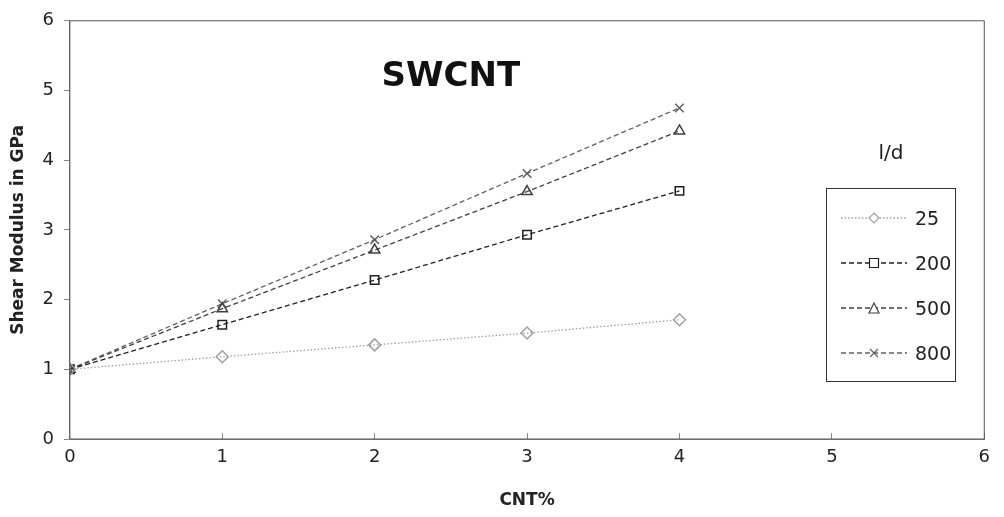  I want to click on x-tick-label: 3, so click(527, 456).